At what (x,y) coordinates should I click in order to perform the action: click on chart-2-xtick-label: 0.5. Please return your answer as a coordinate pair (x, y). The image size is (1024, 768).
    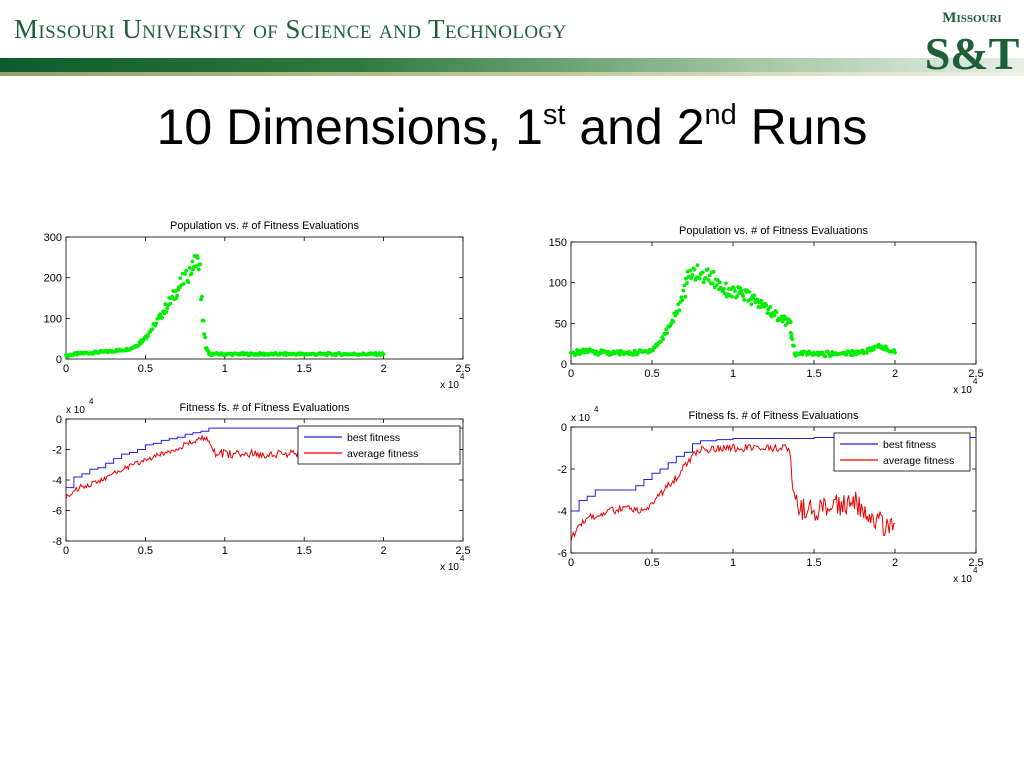
    Looking at the image, I should click on (145, 551).